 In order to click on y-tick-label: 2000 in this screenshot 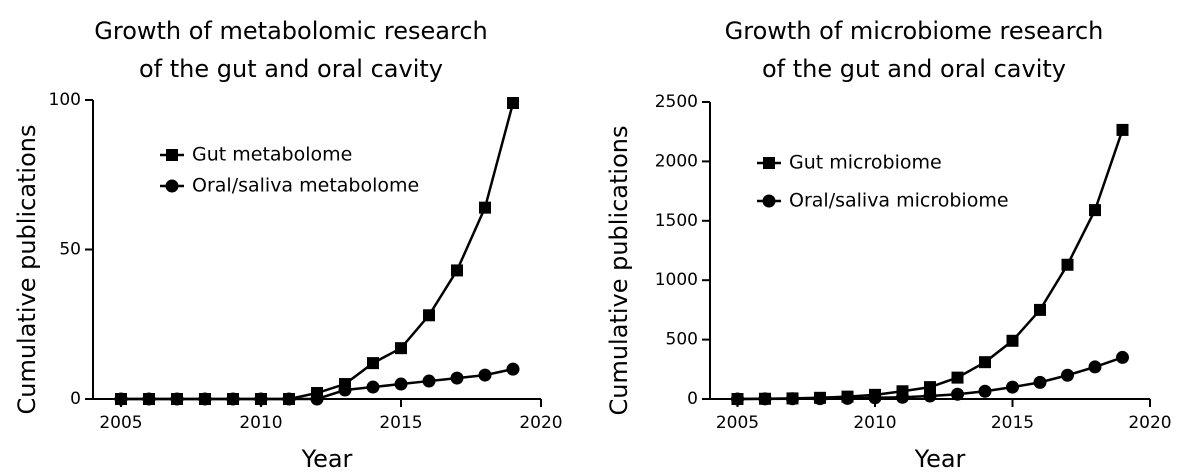, I will do `click(676, 161)`.